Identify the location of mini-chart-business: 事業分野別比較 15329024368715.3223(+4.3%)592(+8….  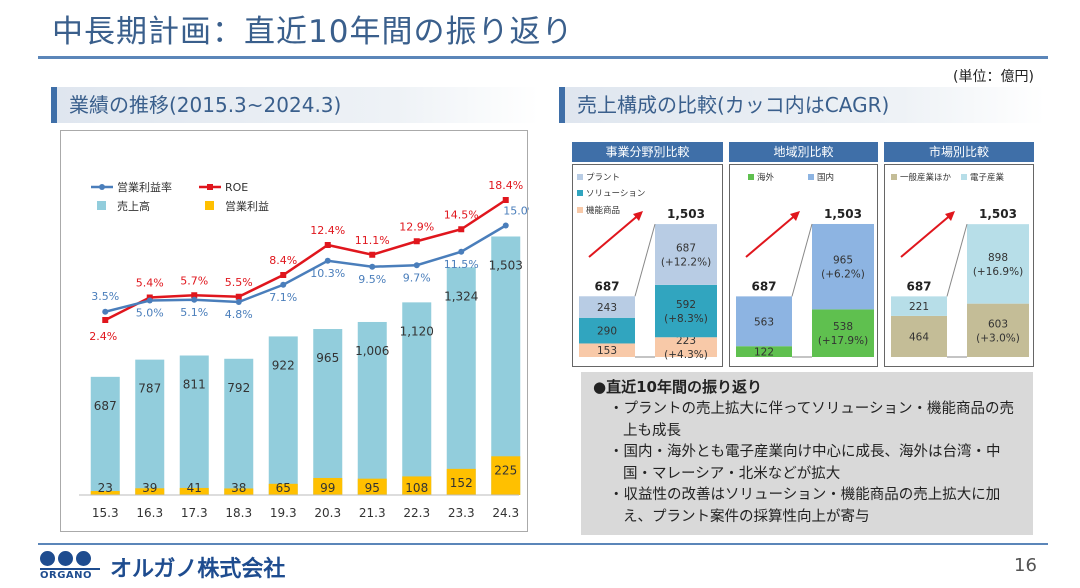
(647, 254).